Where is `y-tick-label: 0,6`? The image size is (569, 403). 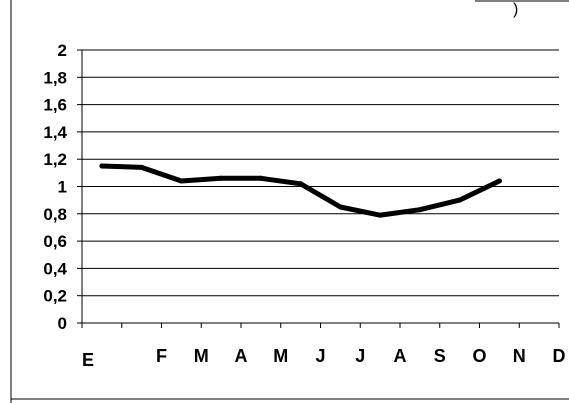 y-tick-label: 0,6 is located at coordinates (55, 241).